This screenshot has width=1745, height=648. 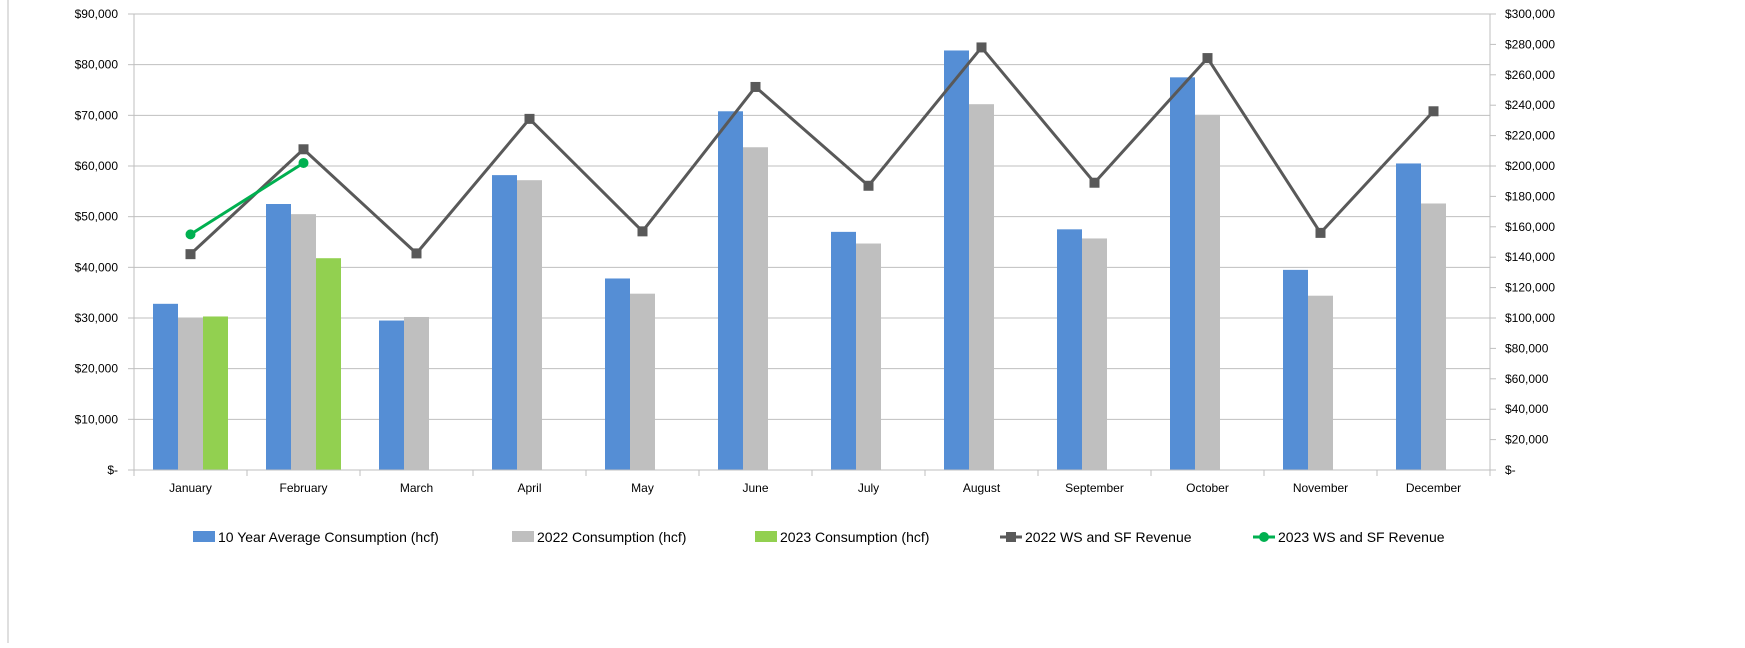 I want to click on left-axis-tick-label: $30,000, so click(x=97, y=318).